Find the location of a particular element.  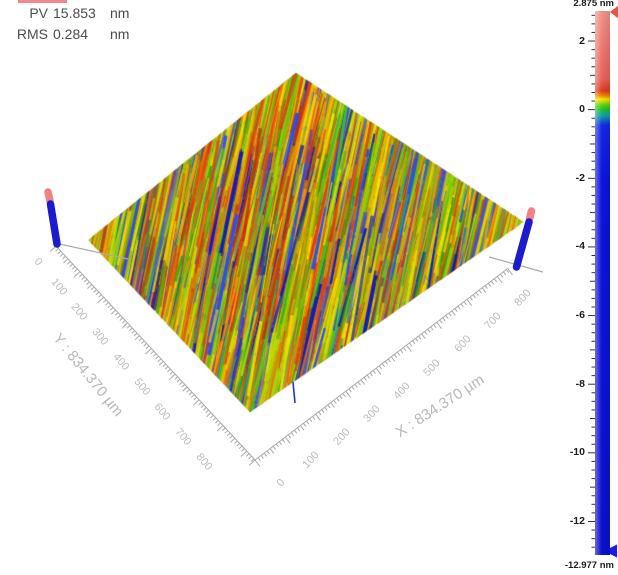

colorbar-tick-label: -8 is located at coordinates (580, 383).